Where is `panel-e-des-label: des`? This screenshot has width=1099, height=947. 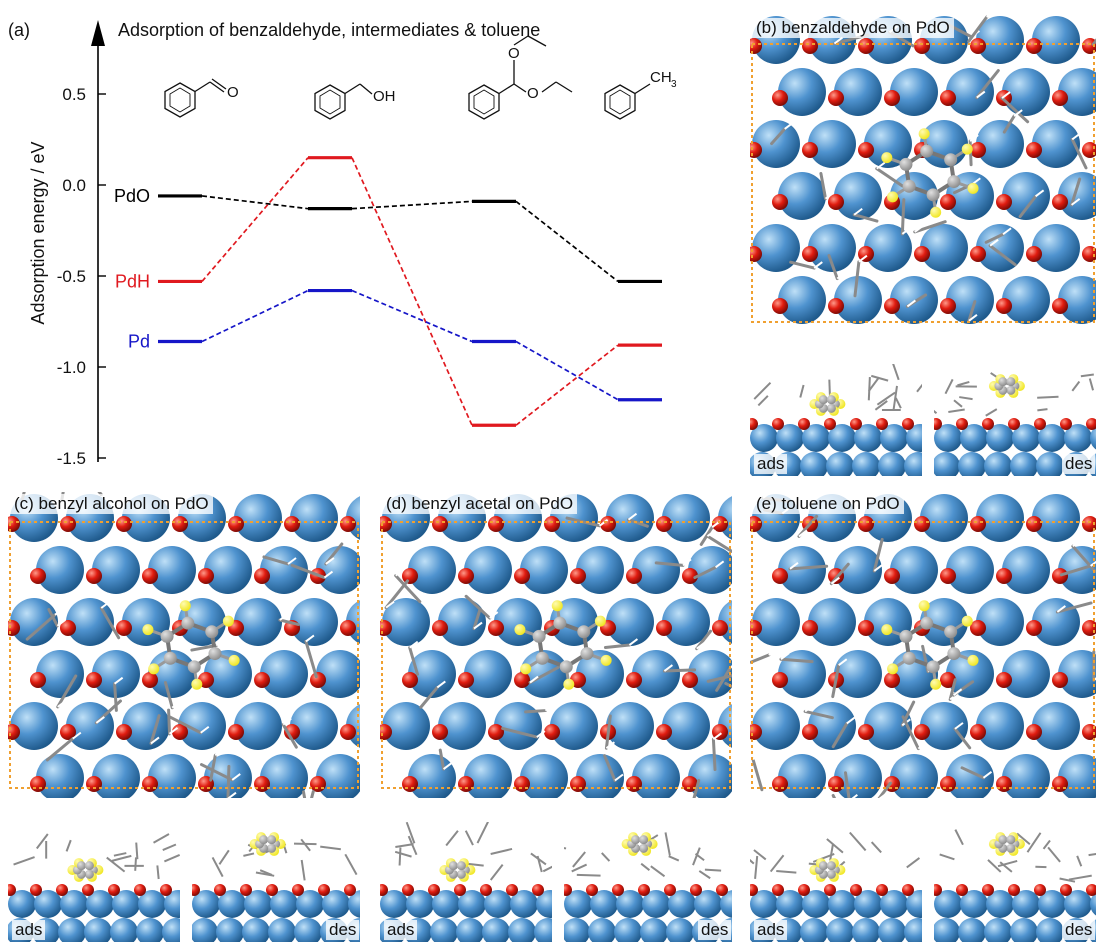 panel-e-des-label: des is located at coordinates (1079, 930).